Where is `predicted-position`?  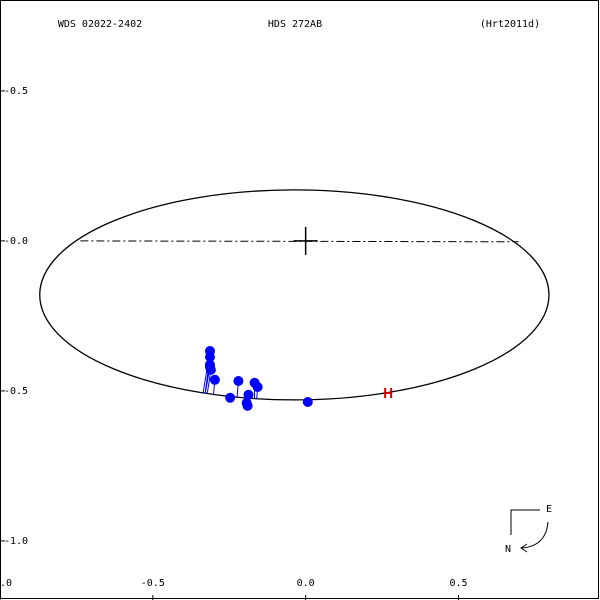 predicted-position is located at coordinates (388, 393).